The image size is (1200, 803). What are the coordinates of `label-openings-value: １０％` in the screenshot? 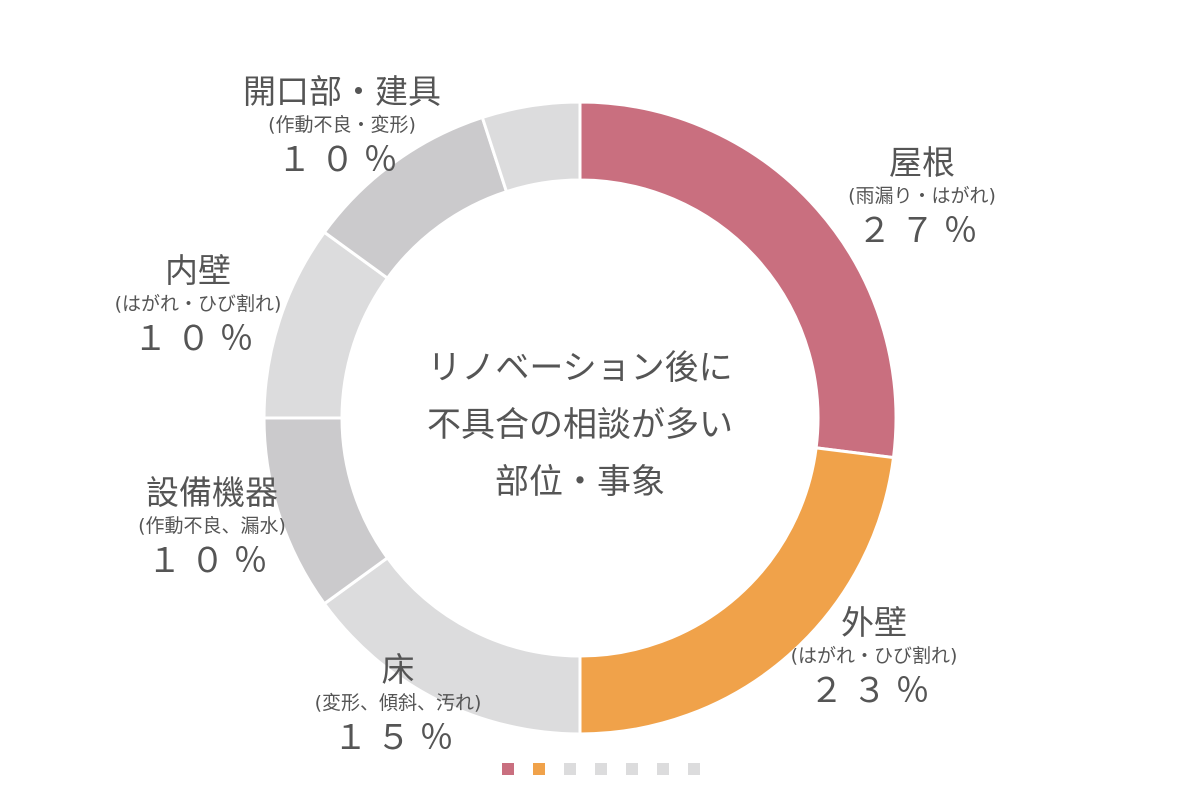 It's located at (342, 160).